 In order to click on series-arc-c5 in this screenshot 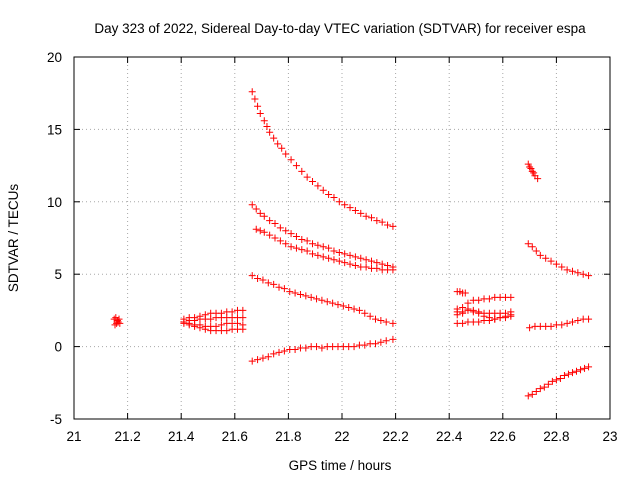, I will do `click(322, 350)`.